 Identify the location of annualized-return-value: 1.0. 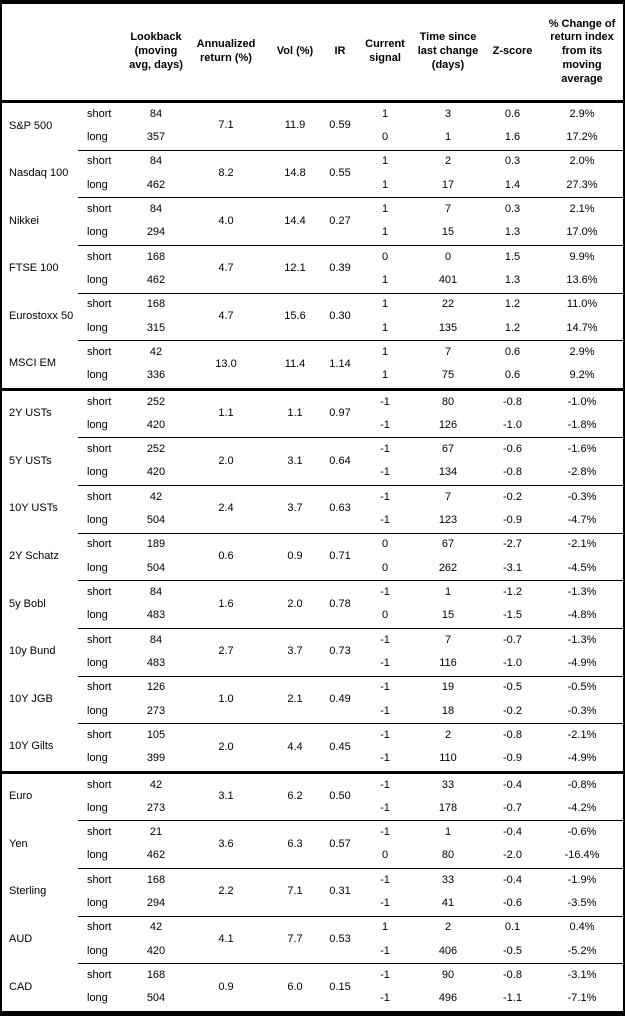
(226, 699).